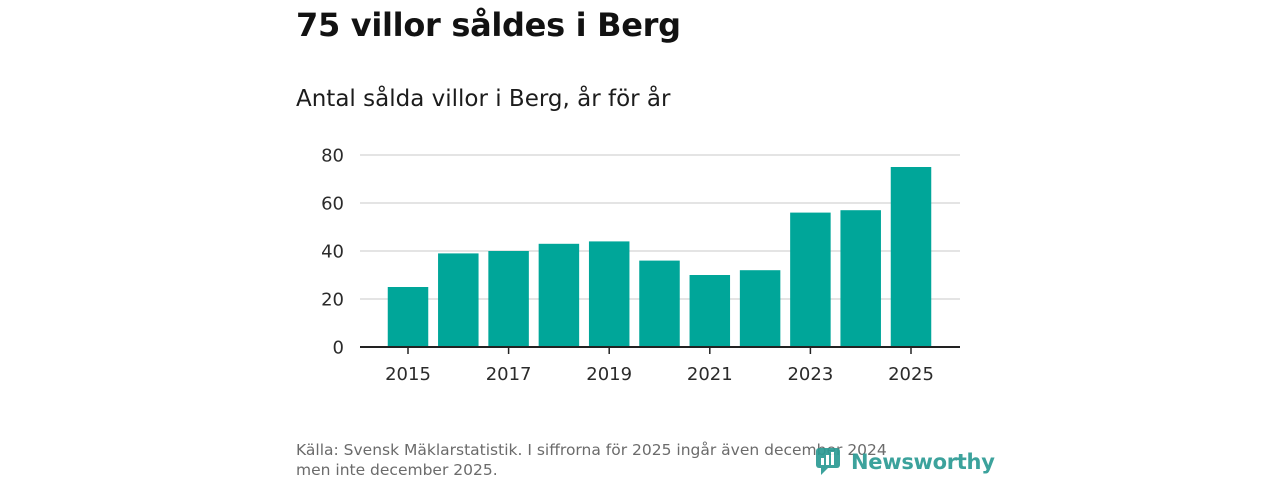  I want to click on bar-2025, so click(911, 257).